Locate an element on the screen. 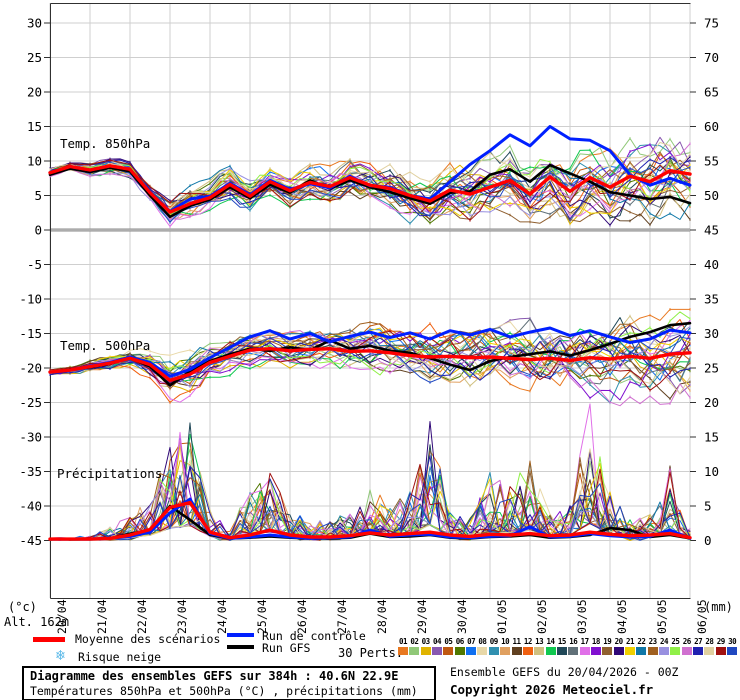  perturbation-number: 23 is located at coordinates (653, 641).